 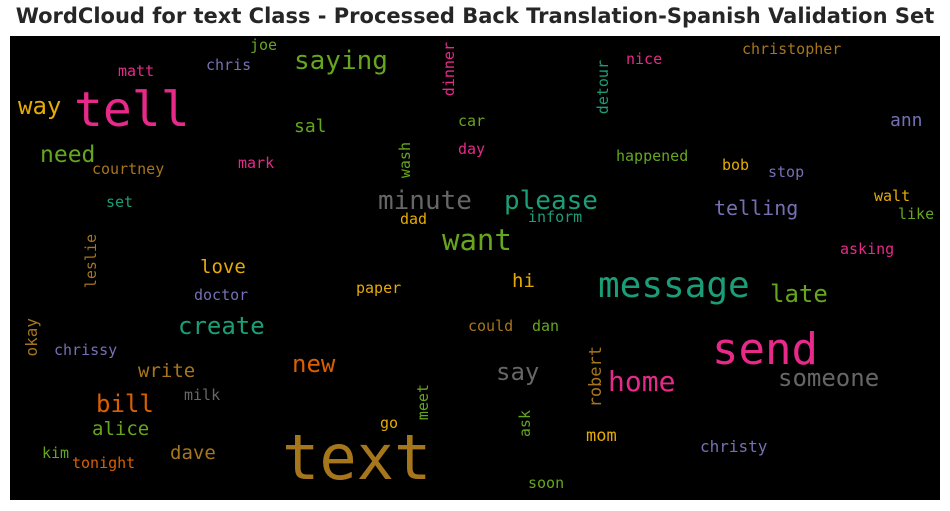 What do you see at coordinates (555, 217) in the screenshot?
I see `word-inform: inform` at bounding box center [555, 217].